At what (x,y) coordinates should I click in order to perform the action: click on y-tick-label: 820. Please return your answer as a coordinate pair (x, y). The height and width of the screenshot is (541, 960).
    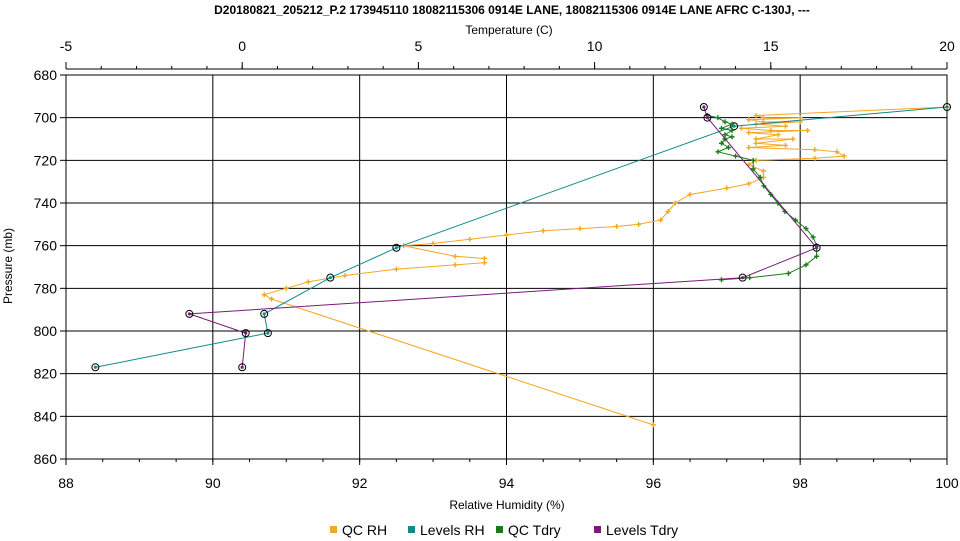
    Looking at the image, I should click on (46, 374).